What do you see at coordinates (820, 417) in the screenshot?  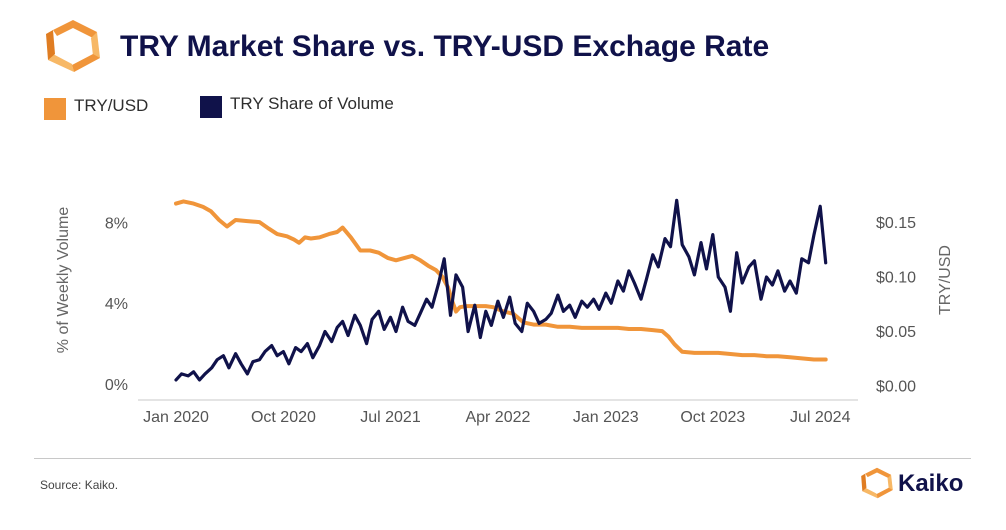 I see `x-tick-label: Jul 2024` at bounding box center [820, 417].